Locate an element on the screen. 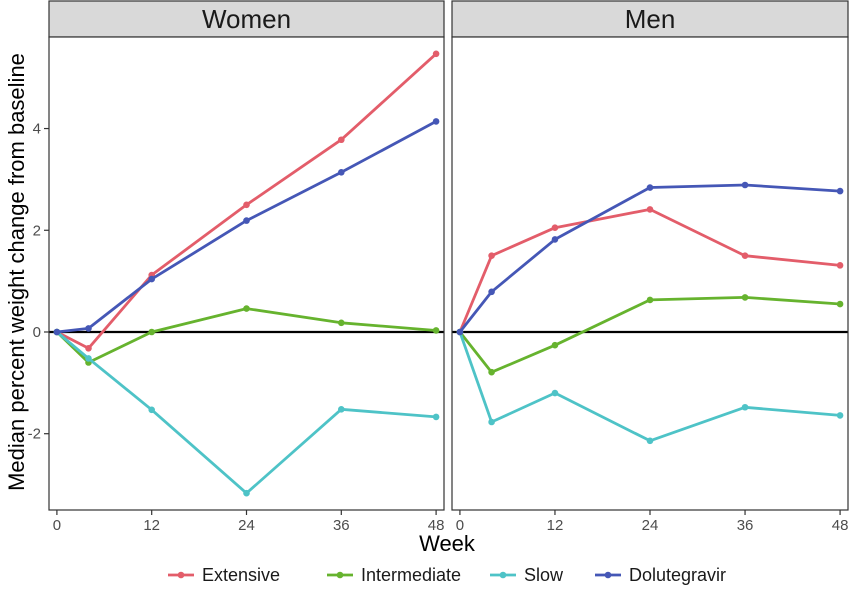  series-line-women-intermediate is located at coordinates (246, 335).